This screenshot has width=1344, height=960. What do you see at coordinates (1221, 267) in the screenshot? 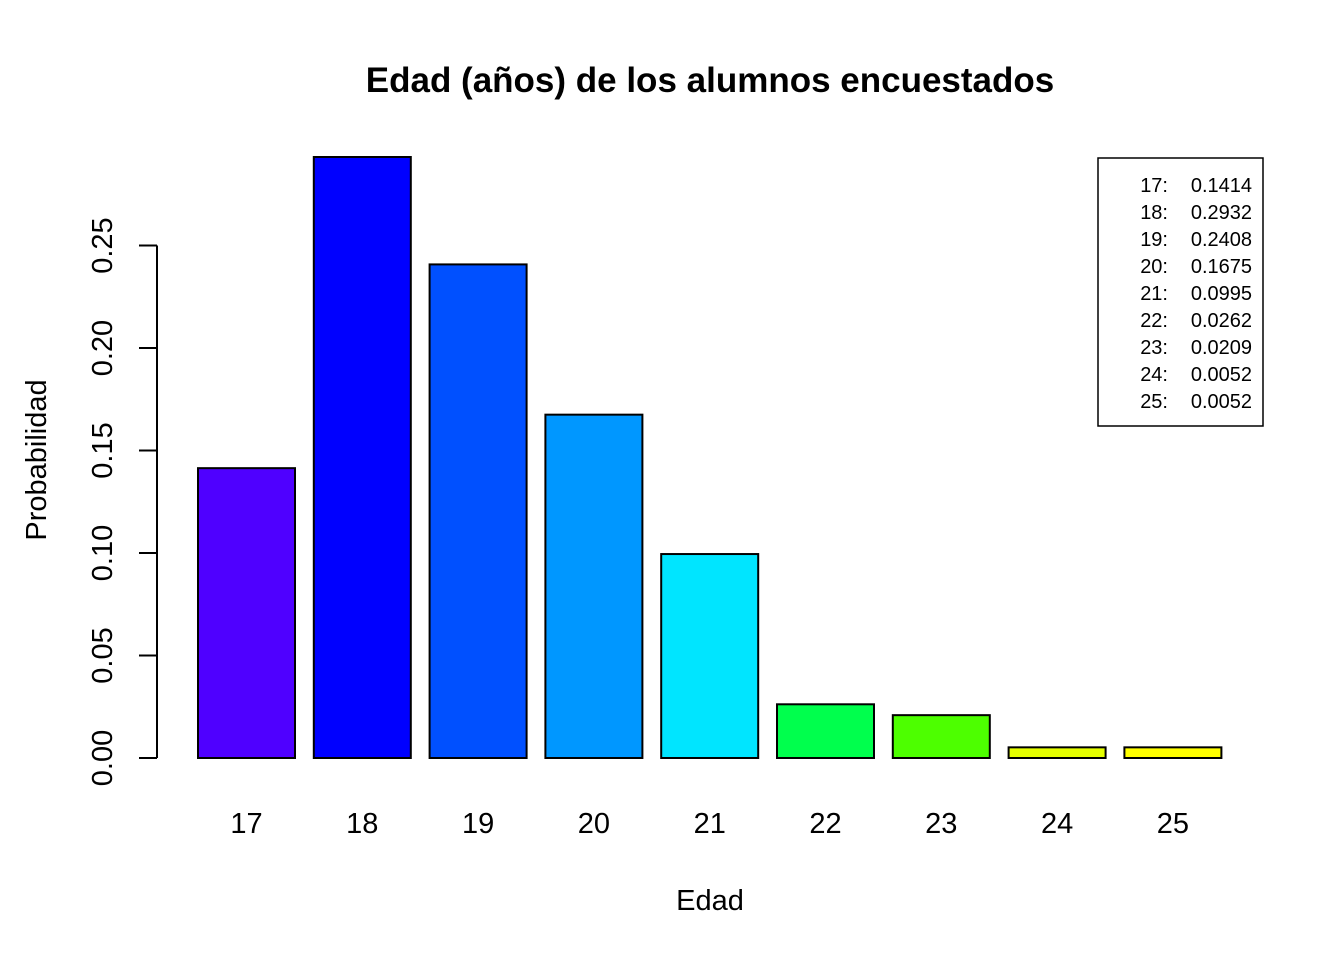
I see `legend-value: 0.1675` at bounding box center [1221, 267].